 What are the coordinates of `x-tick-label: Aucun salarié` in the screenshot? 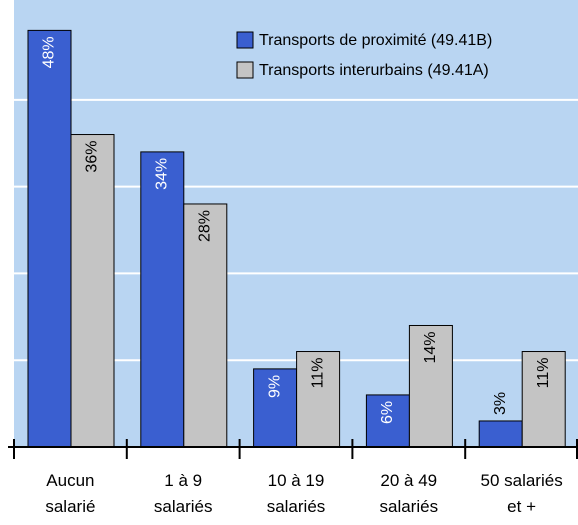 It's located at (70, 493).